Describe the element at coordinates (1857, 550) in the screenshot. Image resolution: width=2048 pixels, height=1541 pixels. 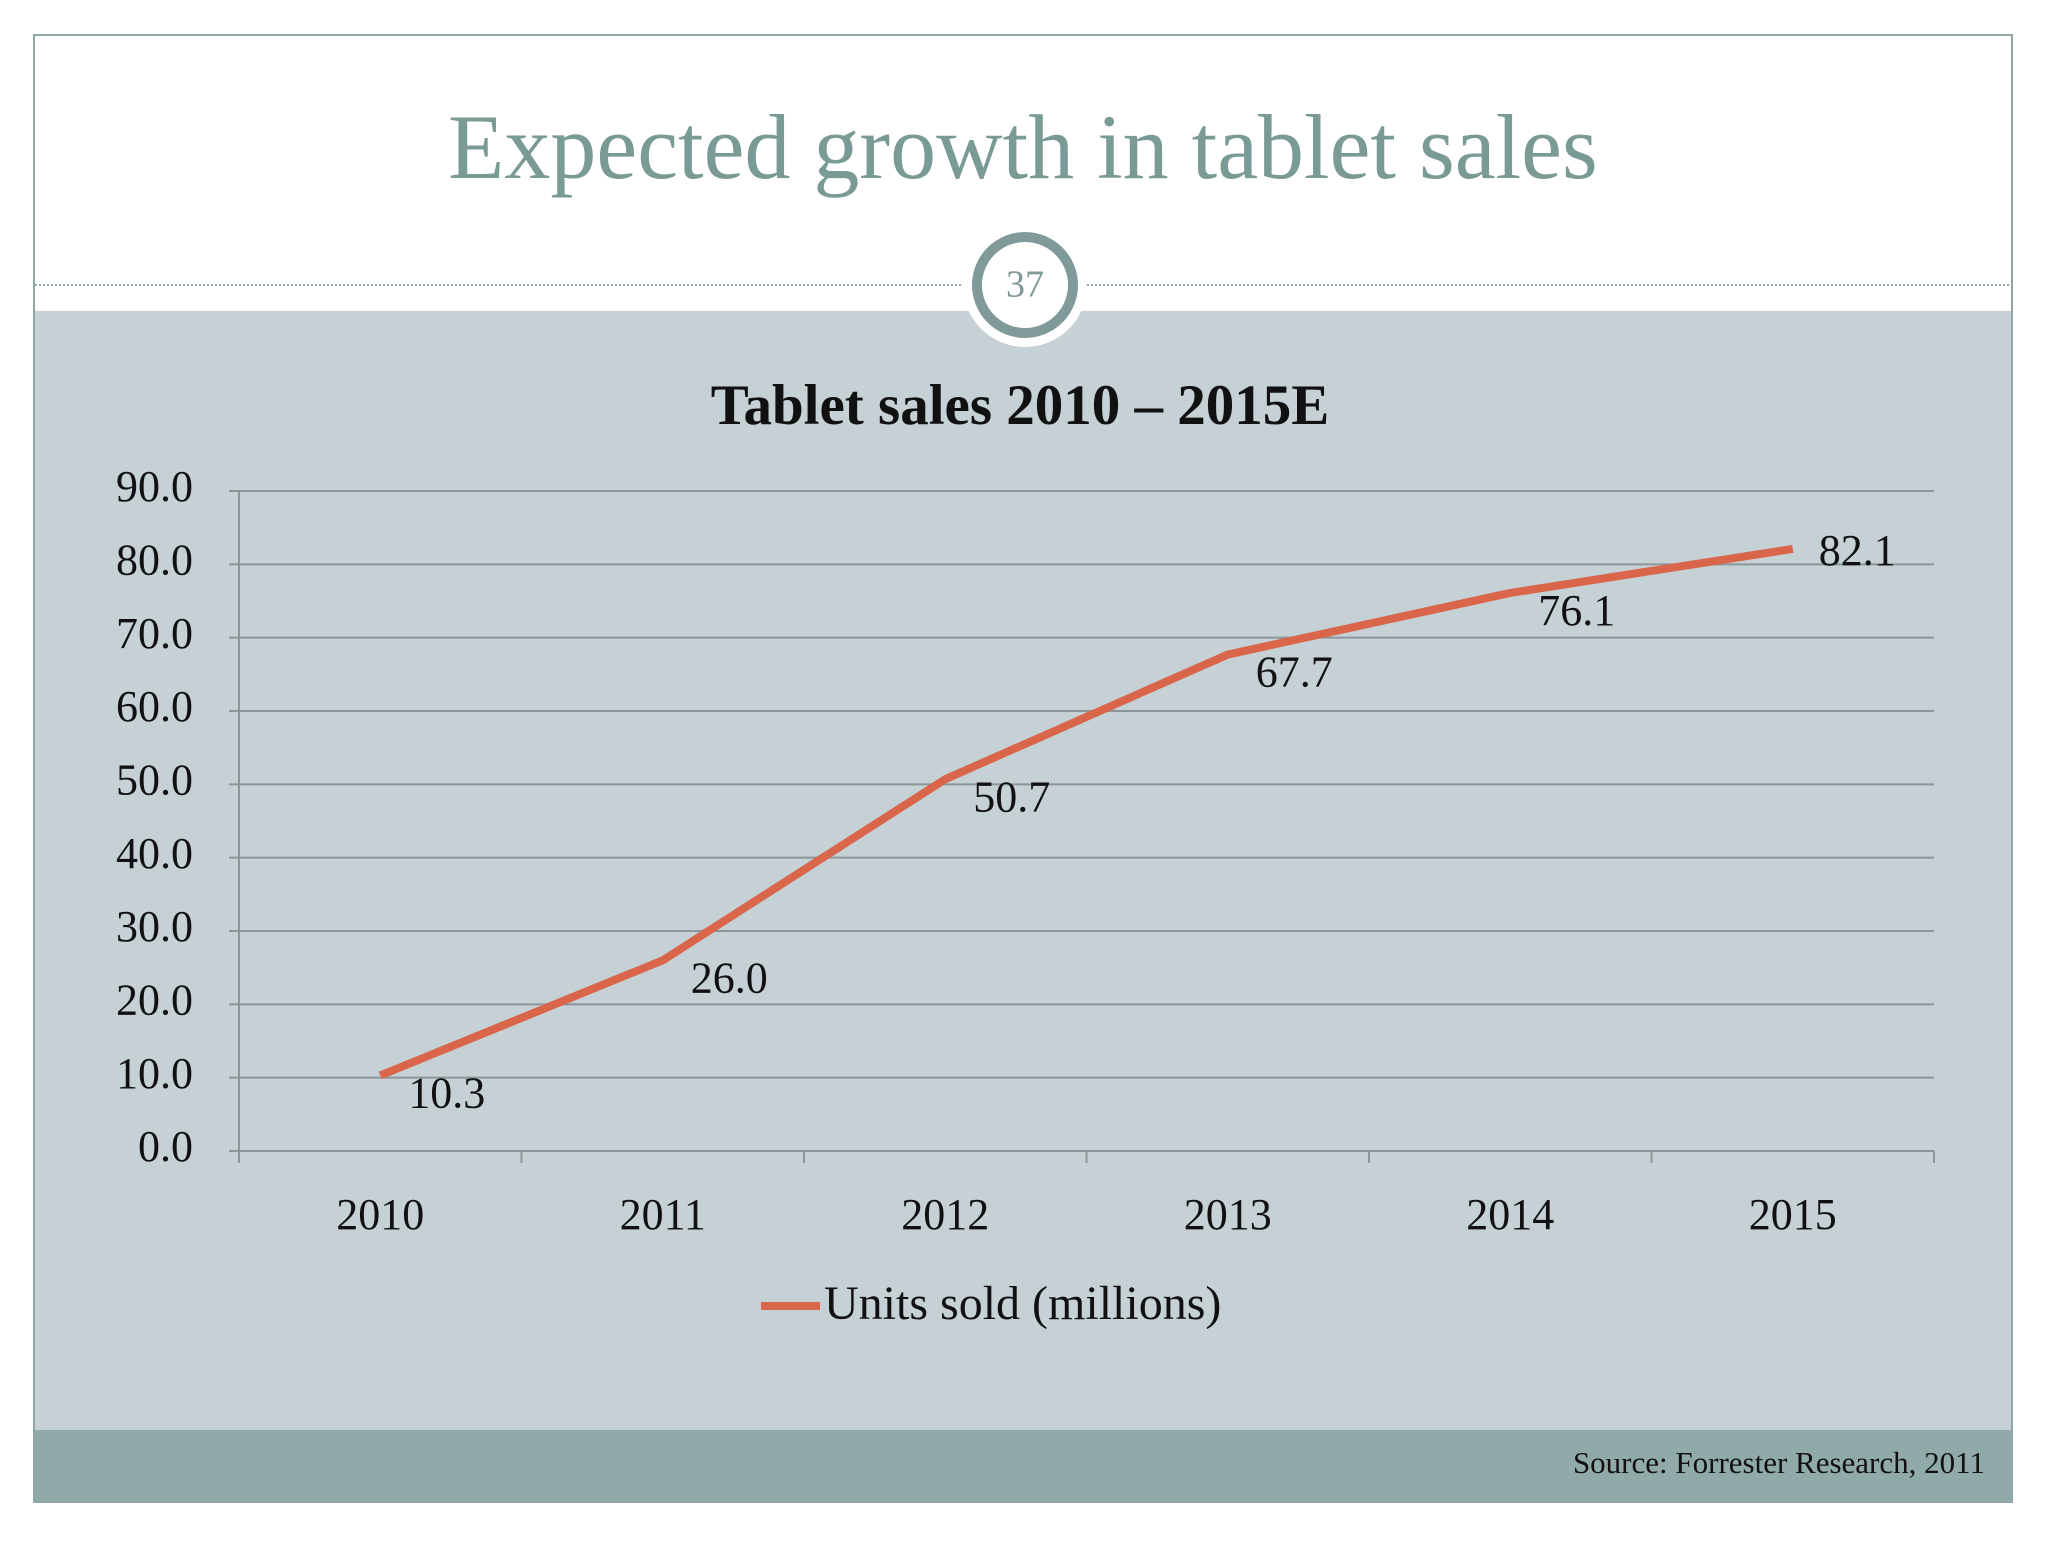
I see `data-label: 82.1` at that location.